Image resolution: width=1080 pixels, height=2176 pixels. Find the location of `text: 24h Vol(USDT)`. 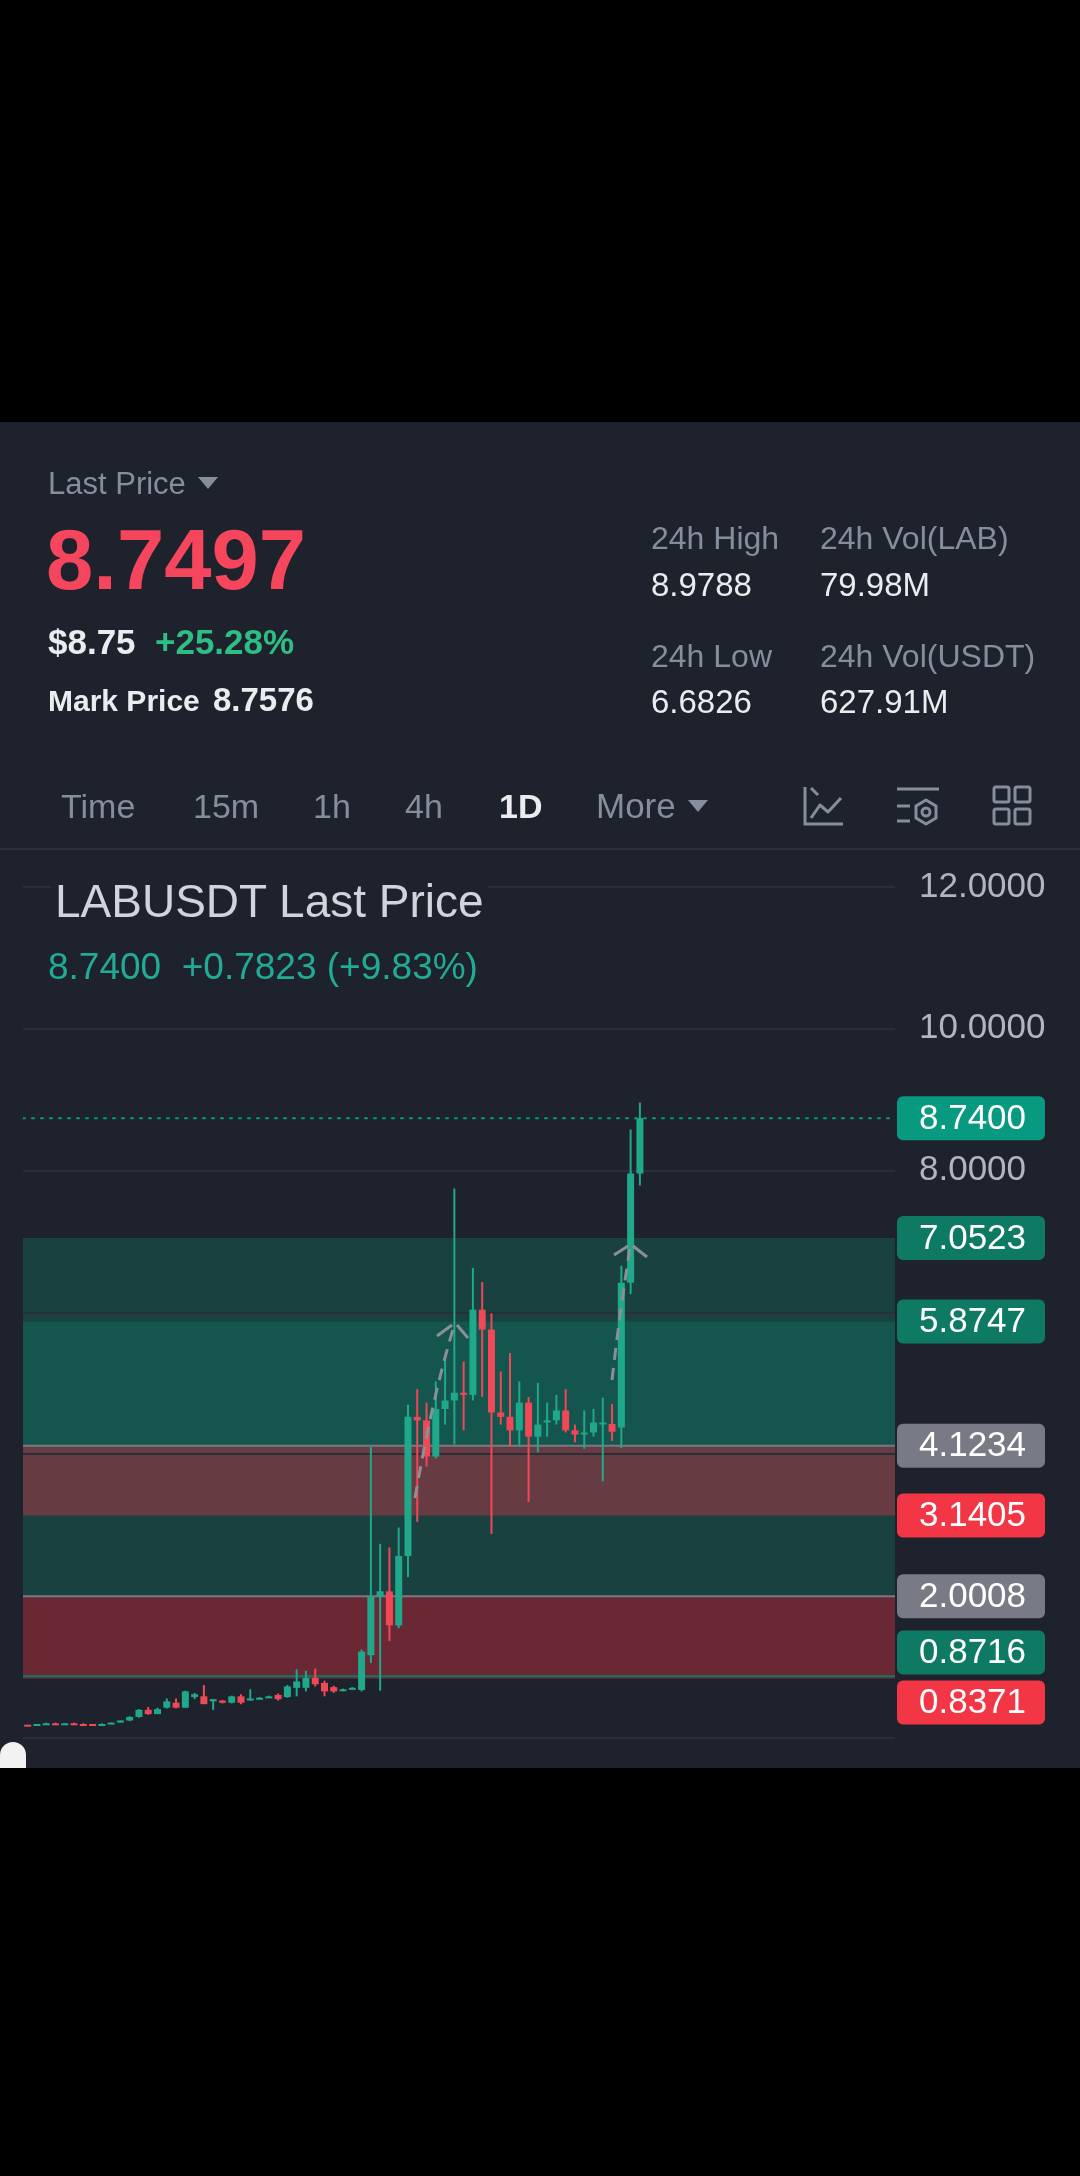

text: 24h Vol(USDT) is located at coordinates (928, 655).